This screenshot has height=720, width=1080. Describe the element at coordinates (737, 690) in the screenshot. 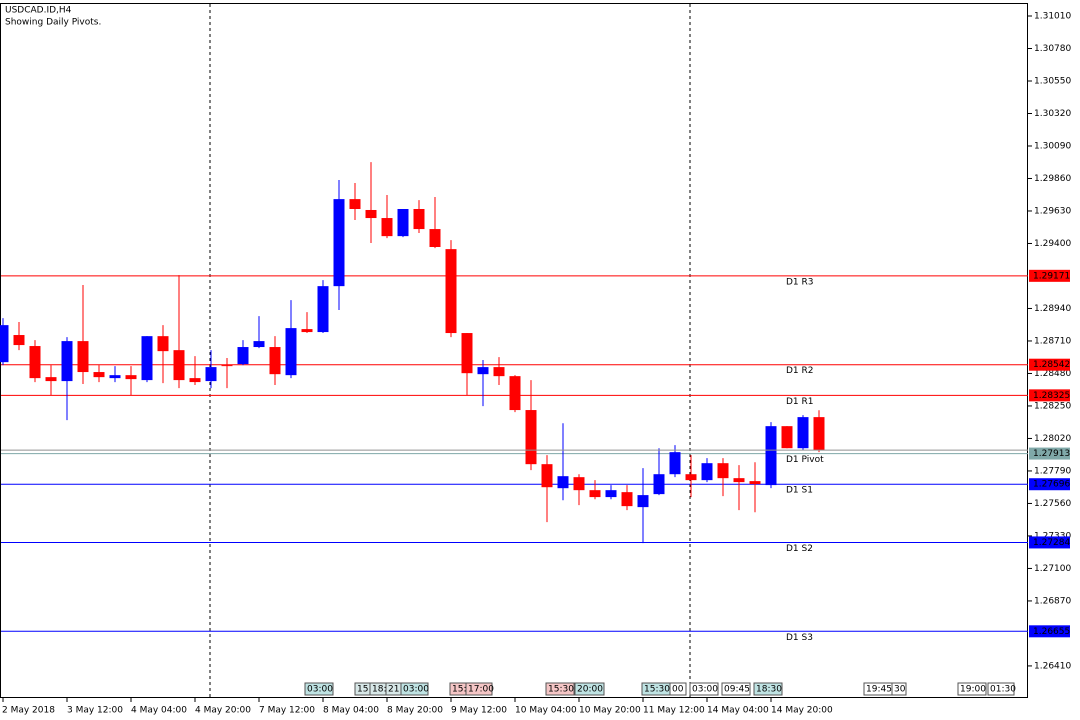

I see `event-label: 09:45` at that location.